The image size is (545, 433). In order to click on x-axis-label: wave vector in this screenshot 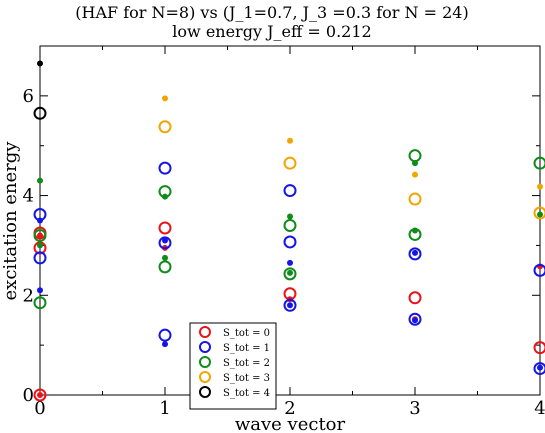, I will do `click(290, 423)`.